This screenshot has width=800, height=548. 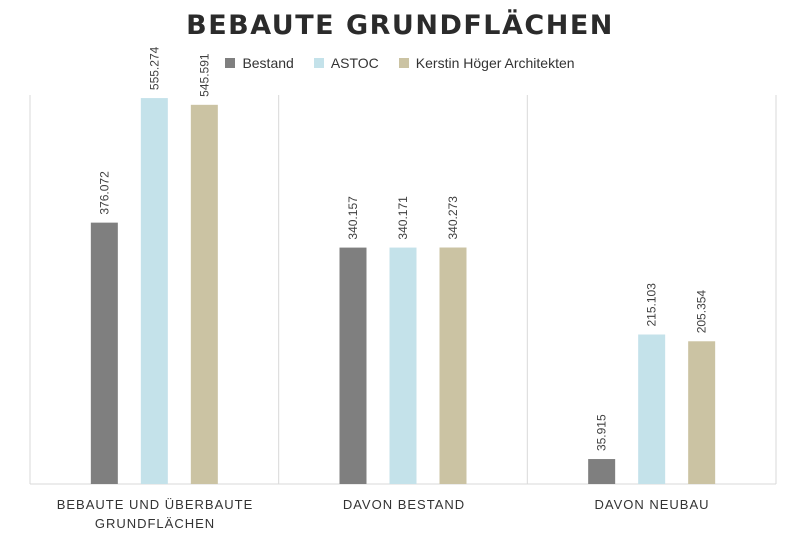 I want to click on legend-swatch-bestand, so click(x=230, y=63).